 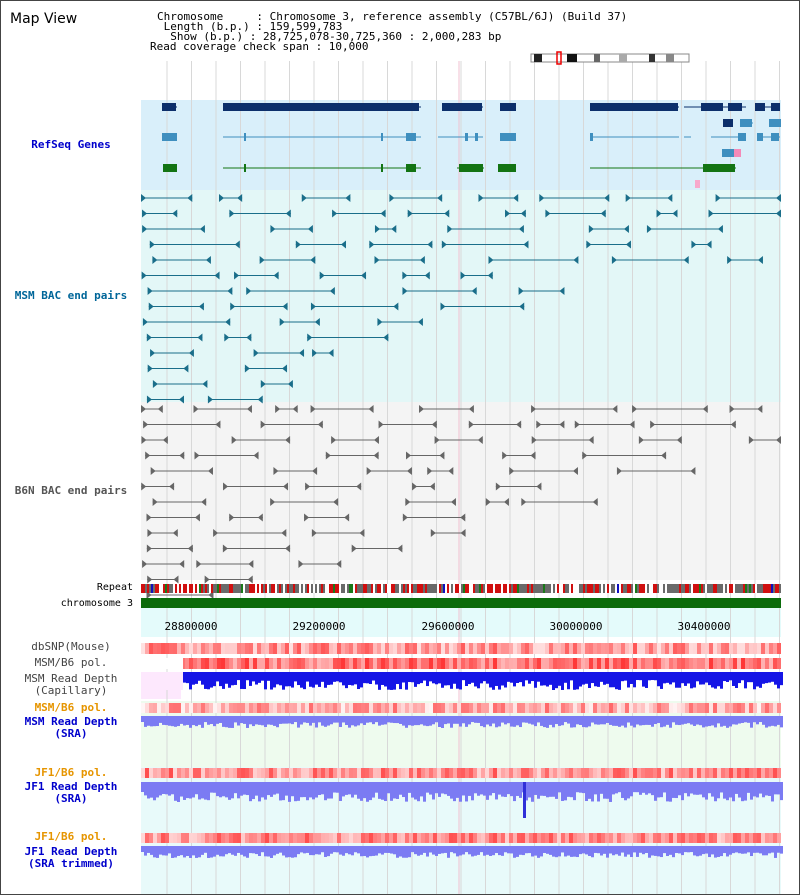 I want to click on jf1-rd-trim-line1: JF1 Read Depth, so click(x=71, y=851).